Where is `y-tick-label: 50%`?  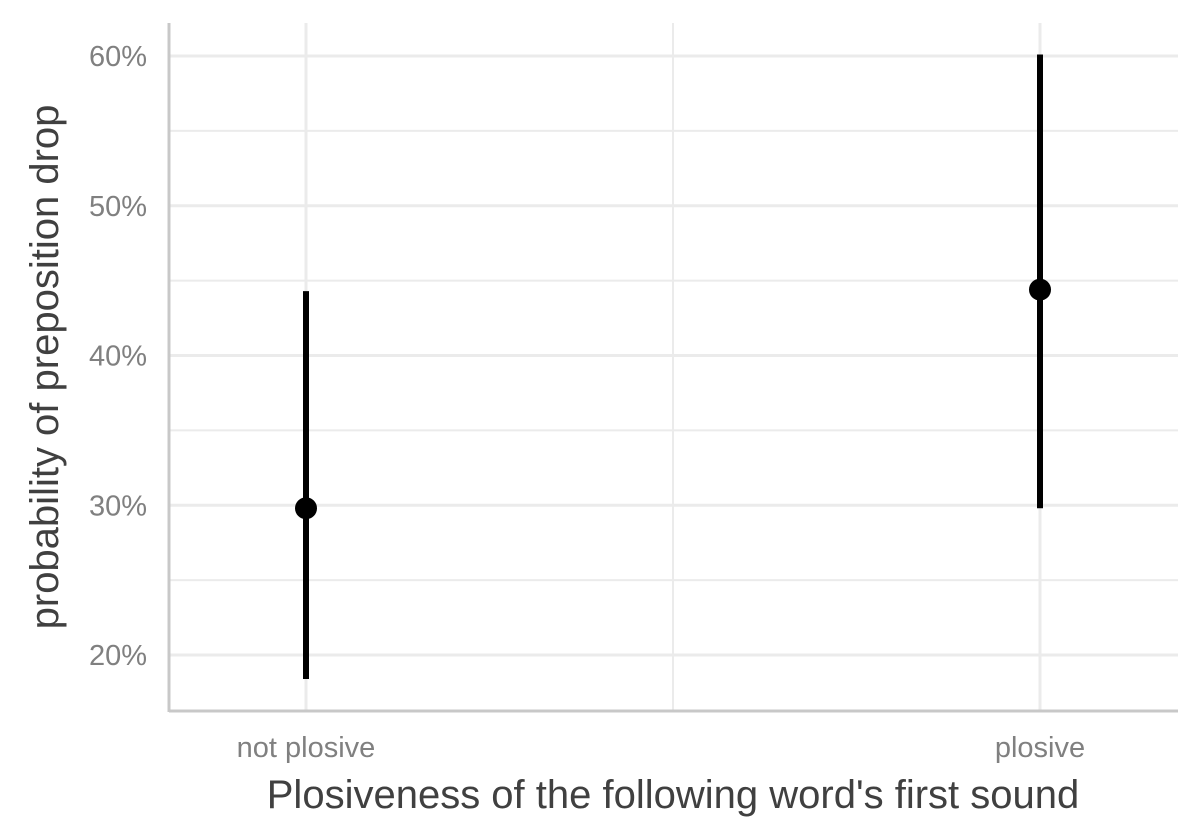 y-tick-label: 50% is located at coordinates (118, 207).